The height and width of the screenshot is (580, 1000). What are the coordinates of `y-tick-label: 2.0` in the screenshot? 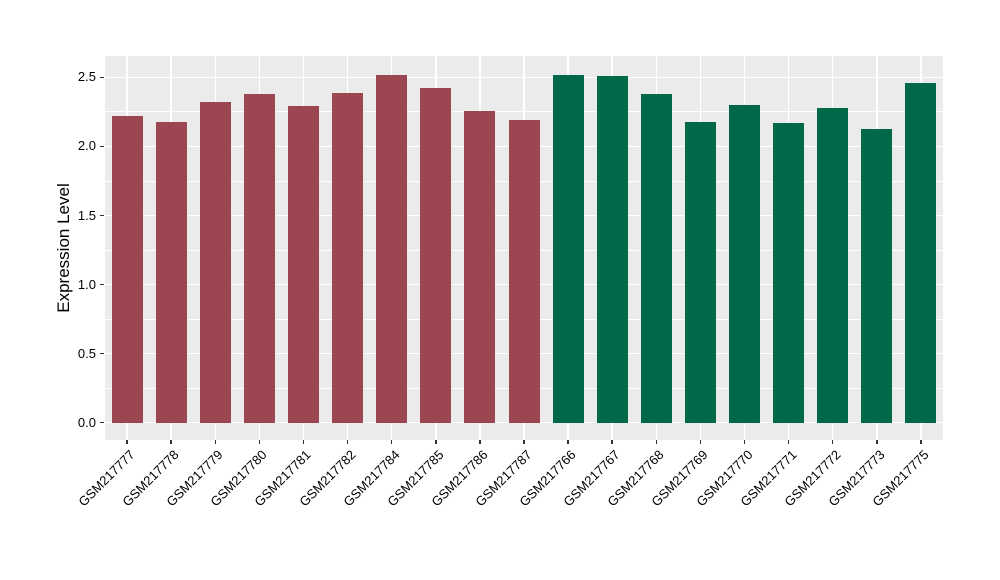 It's located at (86, 146).